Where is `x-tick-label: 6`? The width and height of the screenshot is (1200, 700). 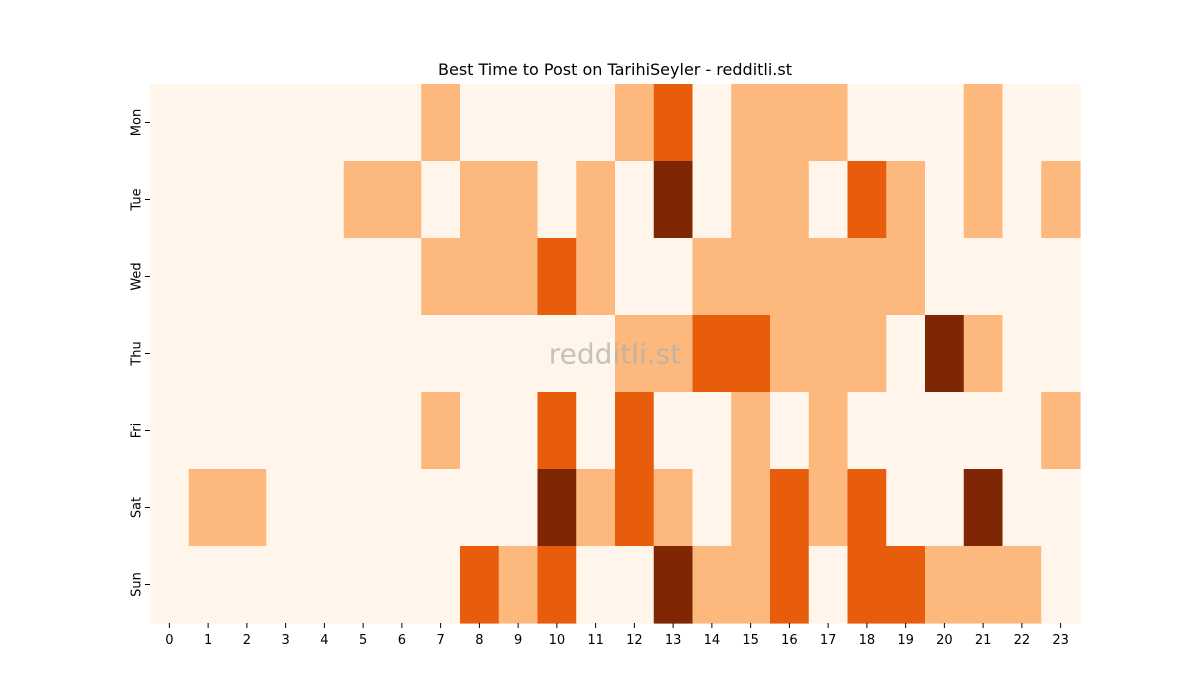 x-tick-label: 6 is located at coordinates (402, 640).